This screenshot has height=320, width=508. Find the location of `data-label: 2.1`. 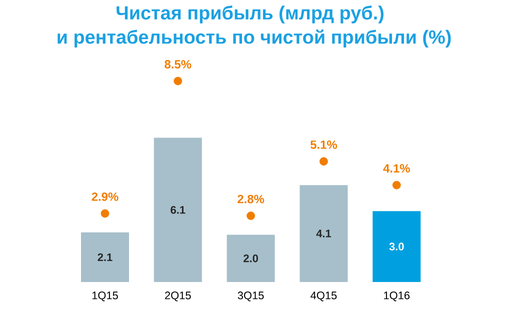

data-label: 2.1 is located at coordinates (105, 257).